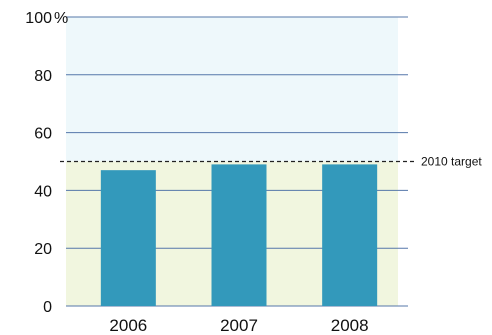 The width and height of the screenshot is (492, 335). What do you see at coordinates (61, 18) in the screenshot?
I see `y-unit-label: %` at bounding box center [61, 18].